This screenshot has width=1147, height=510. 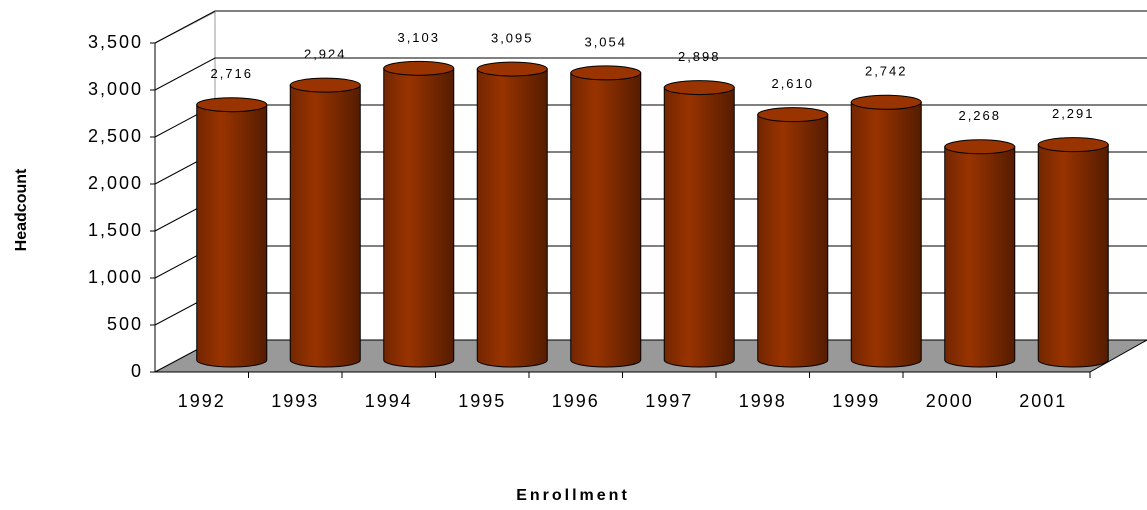 What do you see at coordinates (418, 37) in the screenshot?
I see `value-label: 3,103` at bounding box center [418, 37].